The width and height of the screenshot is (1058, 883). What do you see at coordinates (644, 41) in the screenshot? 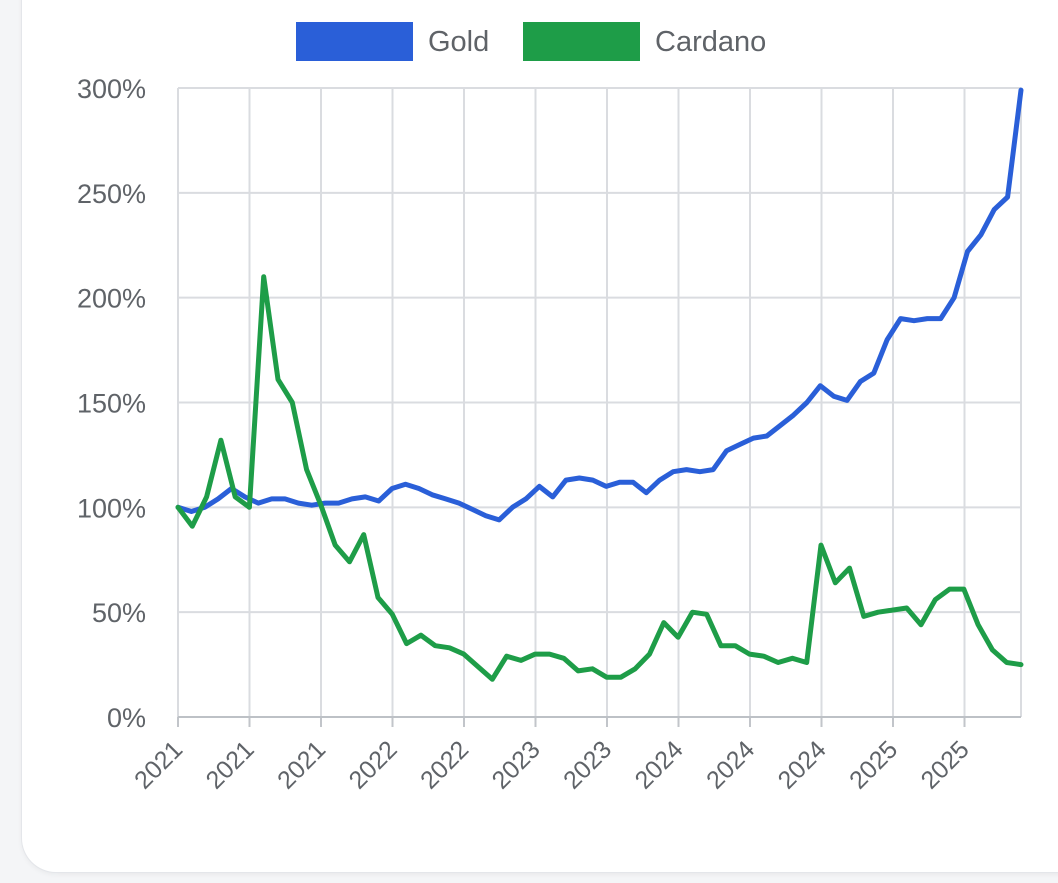
I see `legend-item-cardano: Cardano` at bounding box center [644, 41].